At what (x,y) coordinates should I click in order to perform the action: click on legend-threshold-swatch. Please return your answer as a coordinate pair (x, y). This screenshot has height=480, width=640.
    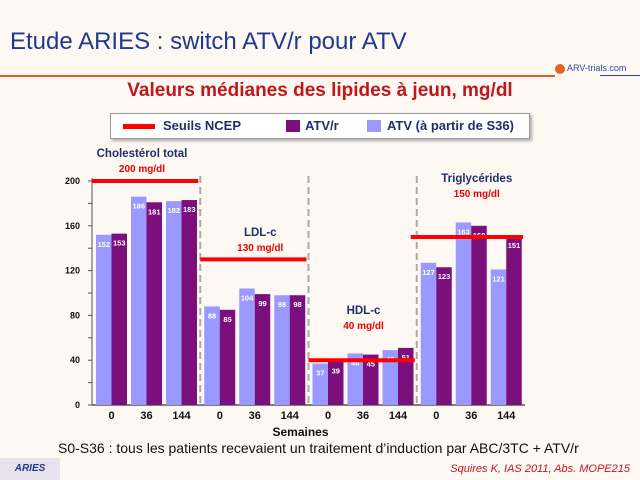
    Looking at the image, I should click on (139, 126).